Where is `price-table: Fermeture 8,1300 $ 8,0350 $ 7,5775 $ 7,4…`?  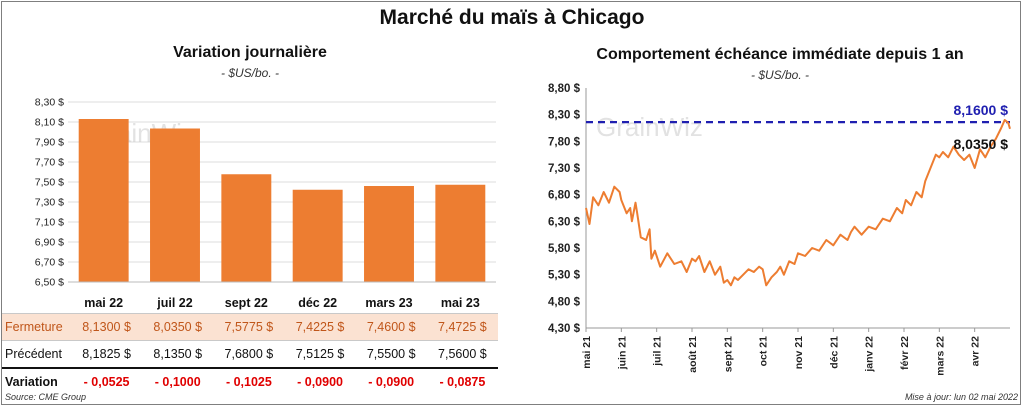 price-table: Fermeture 8,1300 $ 8,0350 $ 7,5775 $ 7,4… is located at coordinates (250, 354).